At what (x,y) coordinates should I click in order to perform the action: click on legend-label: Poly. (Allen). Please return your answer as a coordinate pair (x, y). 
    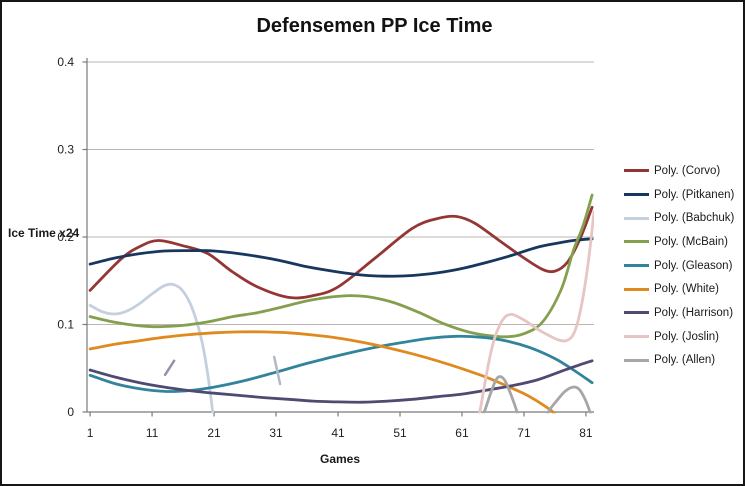
    Looking at the image, I should click on (685, 360).